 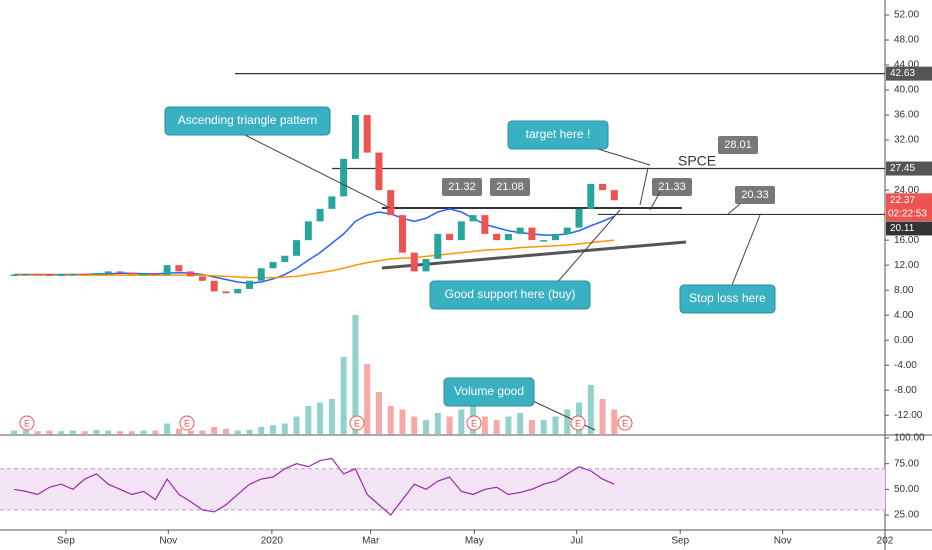 I want to click on y-tick-label: 24.00, so click(x=906, y=190).